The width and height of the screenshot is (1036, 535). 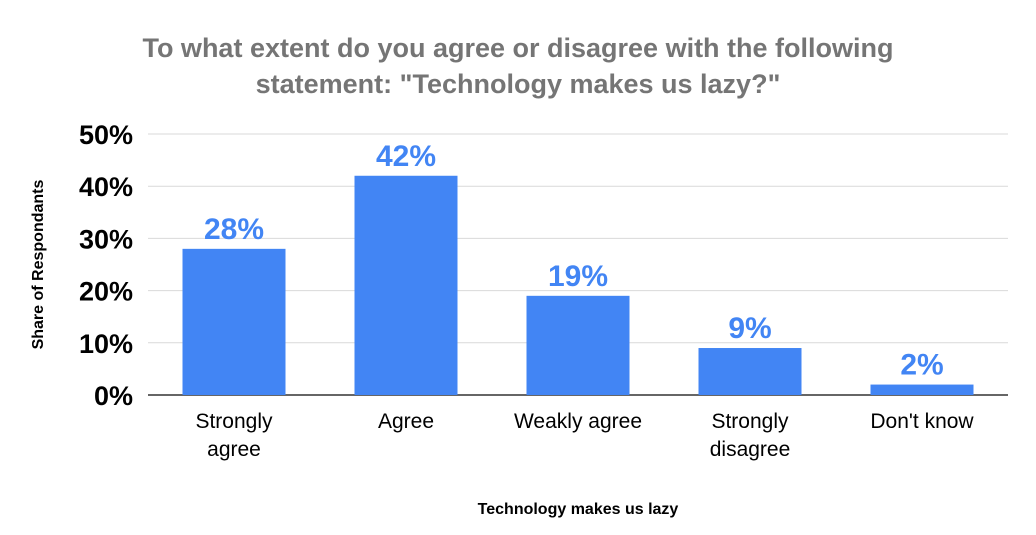 What do you see at coordinates (921, 365) in the screenshot?
I see `data-label: 2%` at bounding box center [921, 365].